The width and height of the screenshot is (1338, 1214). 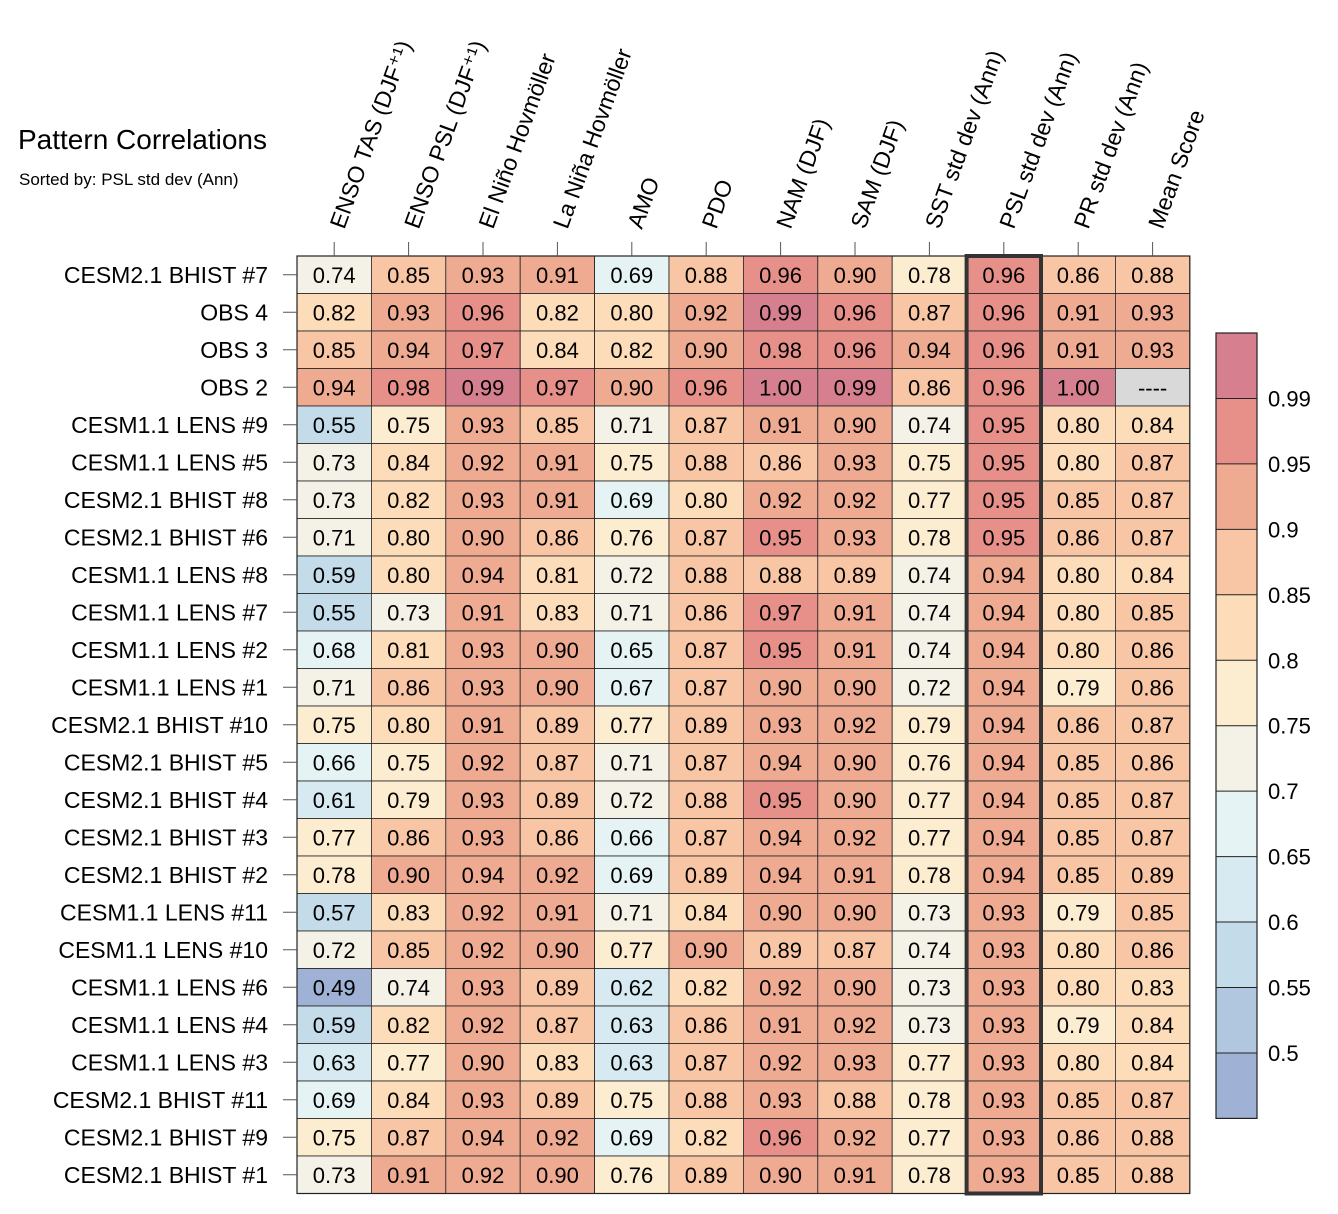 What do you see at coordinates (169, 425) in the screenshot?
I see `row-label: CESM1.1 LENS #9` at bounding box center [169, 425].